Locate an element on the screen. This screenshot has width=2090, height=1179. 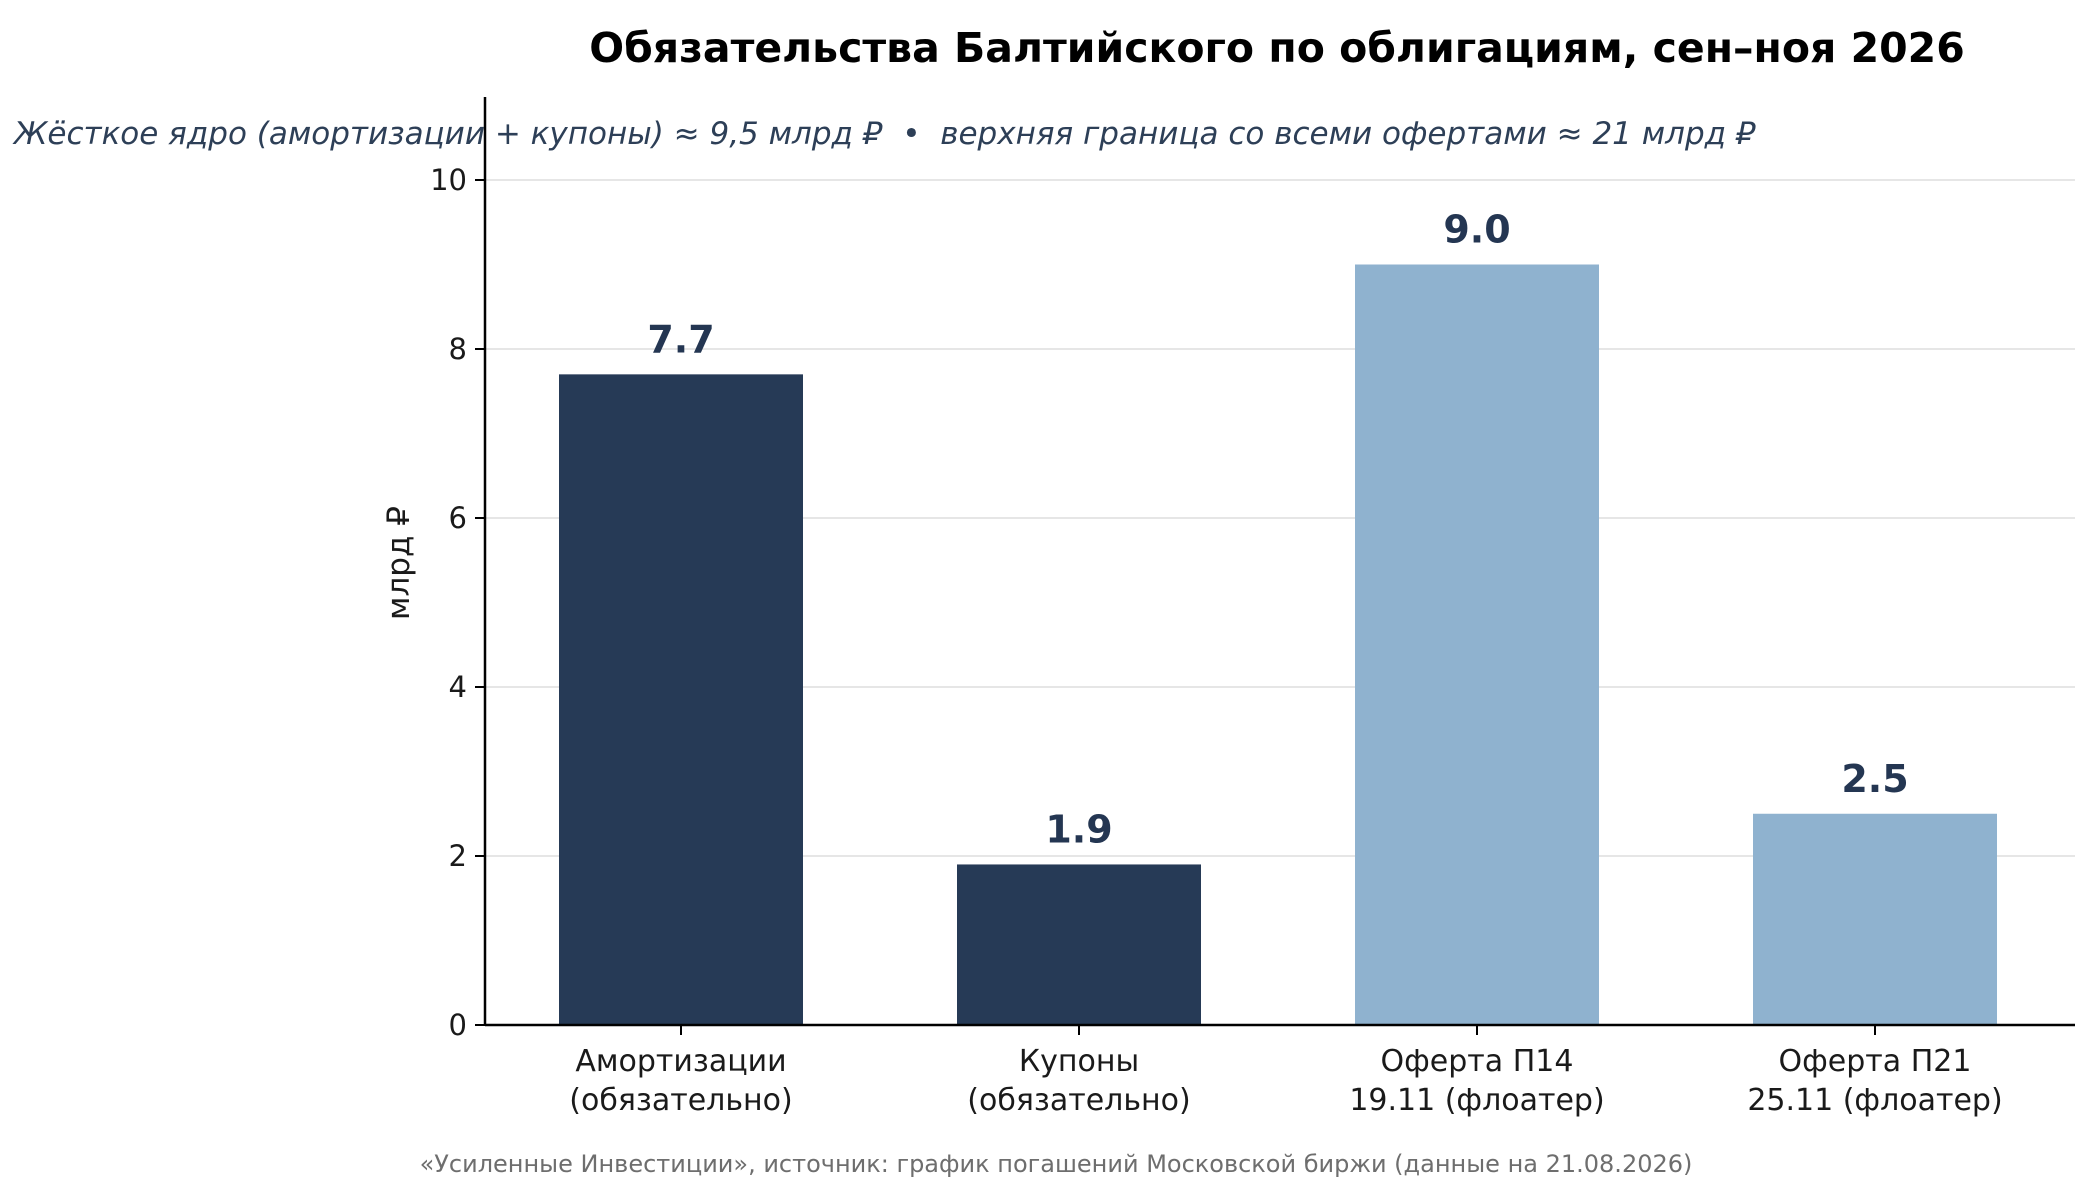
y-axis-label: млрд ₽ is located at coordinates (399, 563).